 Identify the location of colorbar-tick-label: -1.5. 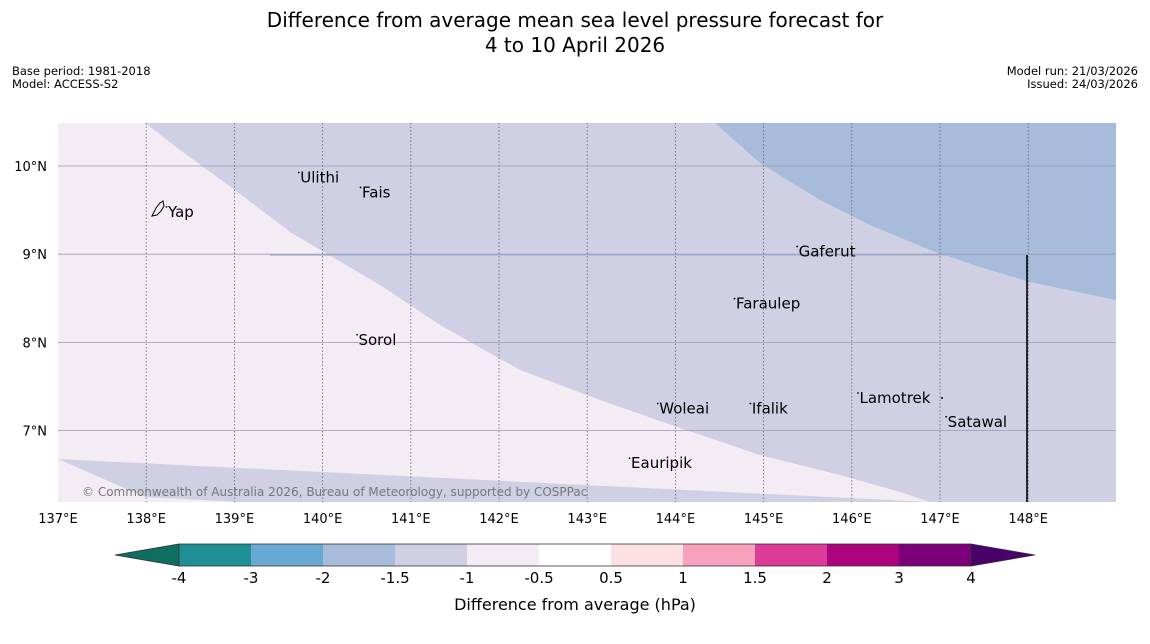
(394, 578).